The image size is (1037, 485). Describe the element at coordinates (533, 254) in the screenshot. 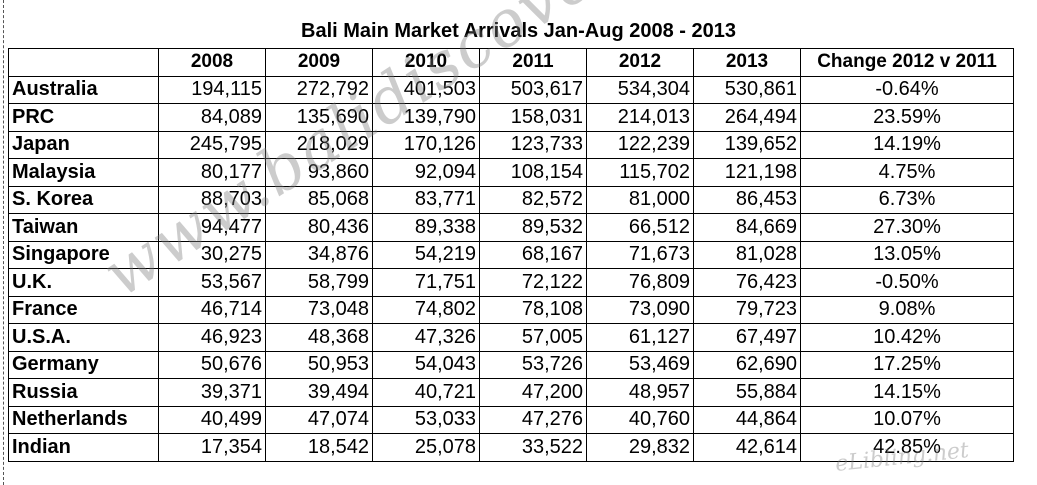

I see `arrivals-cell: 68,167` at that location.